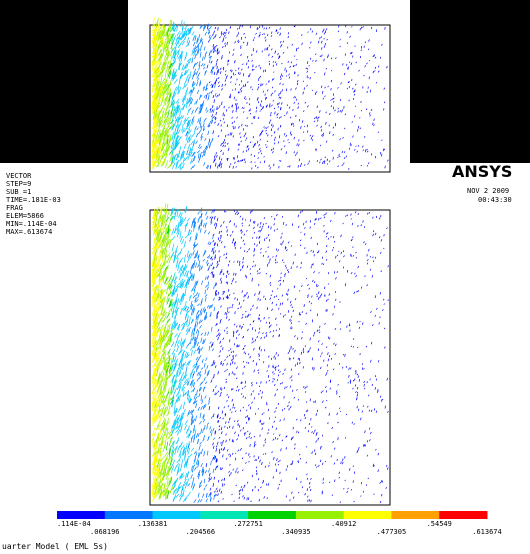 Image resolution: width=530 pixels, height=554 pixels. Describe the element at coordinates (18, 184) in the screenshot. I see `info-line: STEP=9` at that location.